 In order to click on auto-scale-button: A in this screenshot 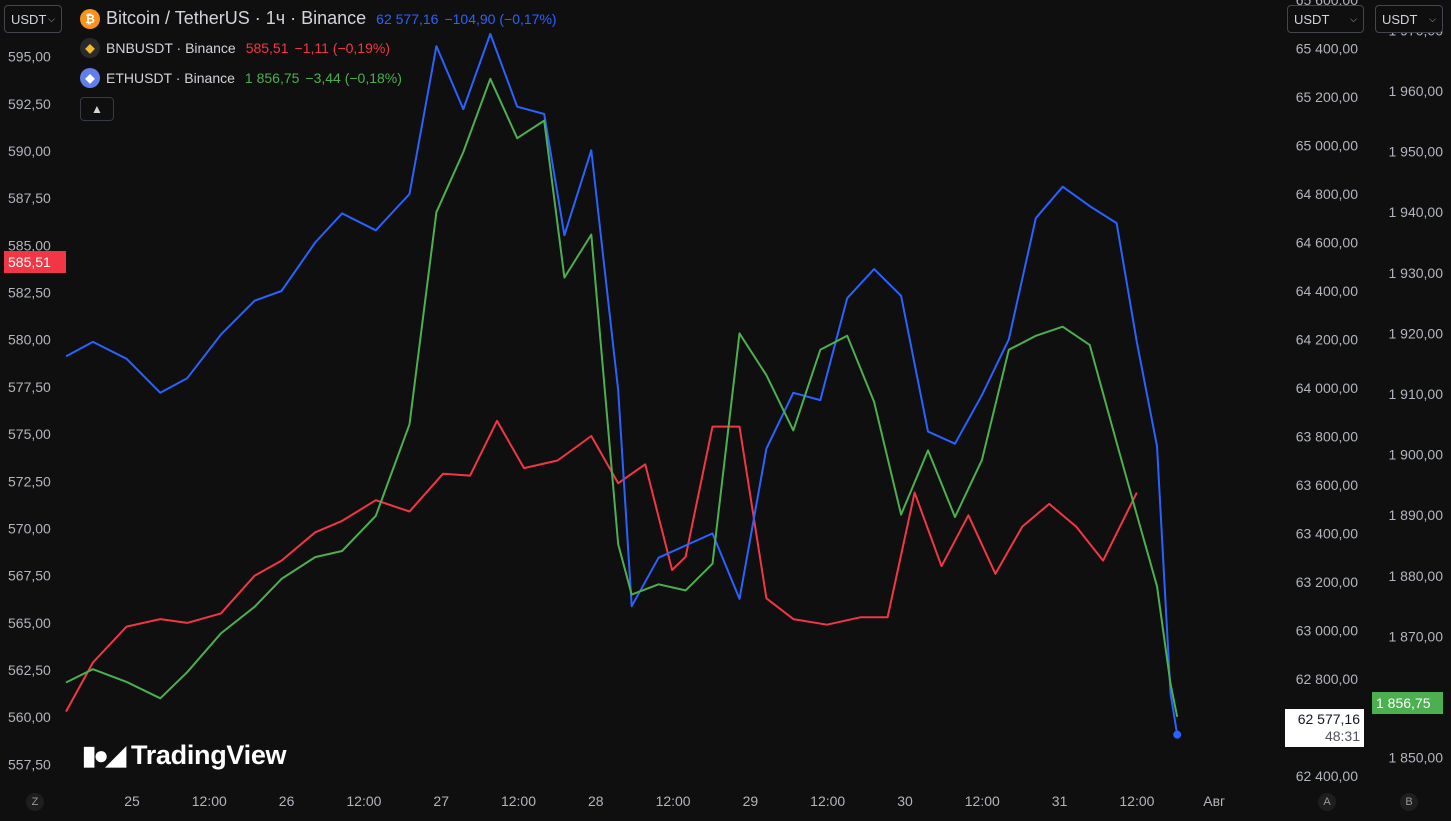, I will do `click(1327, 802)`.